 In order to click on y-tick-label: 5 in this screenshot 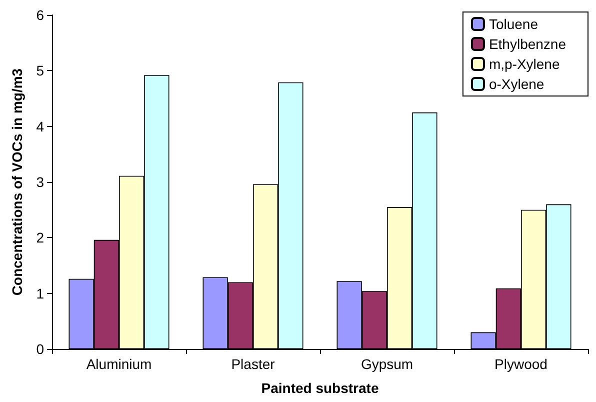, I will do `click(40, 70)`.